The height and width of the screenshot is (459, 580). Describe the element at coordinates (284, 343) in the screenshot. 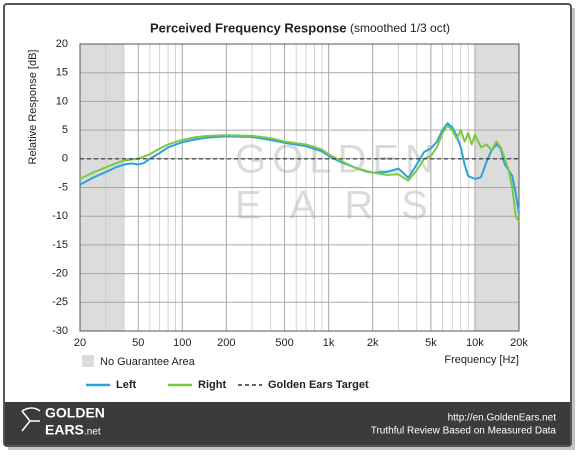

I see `x-tick-label: 500` at that location.